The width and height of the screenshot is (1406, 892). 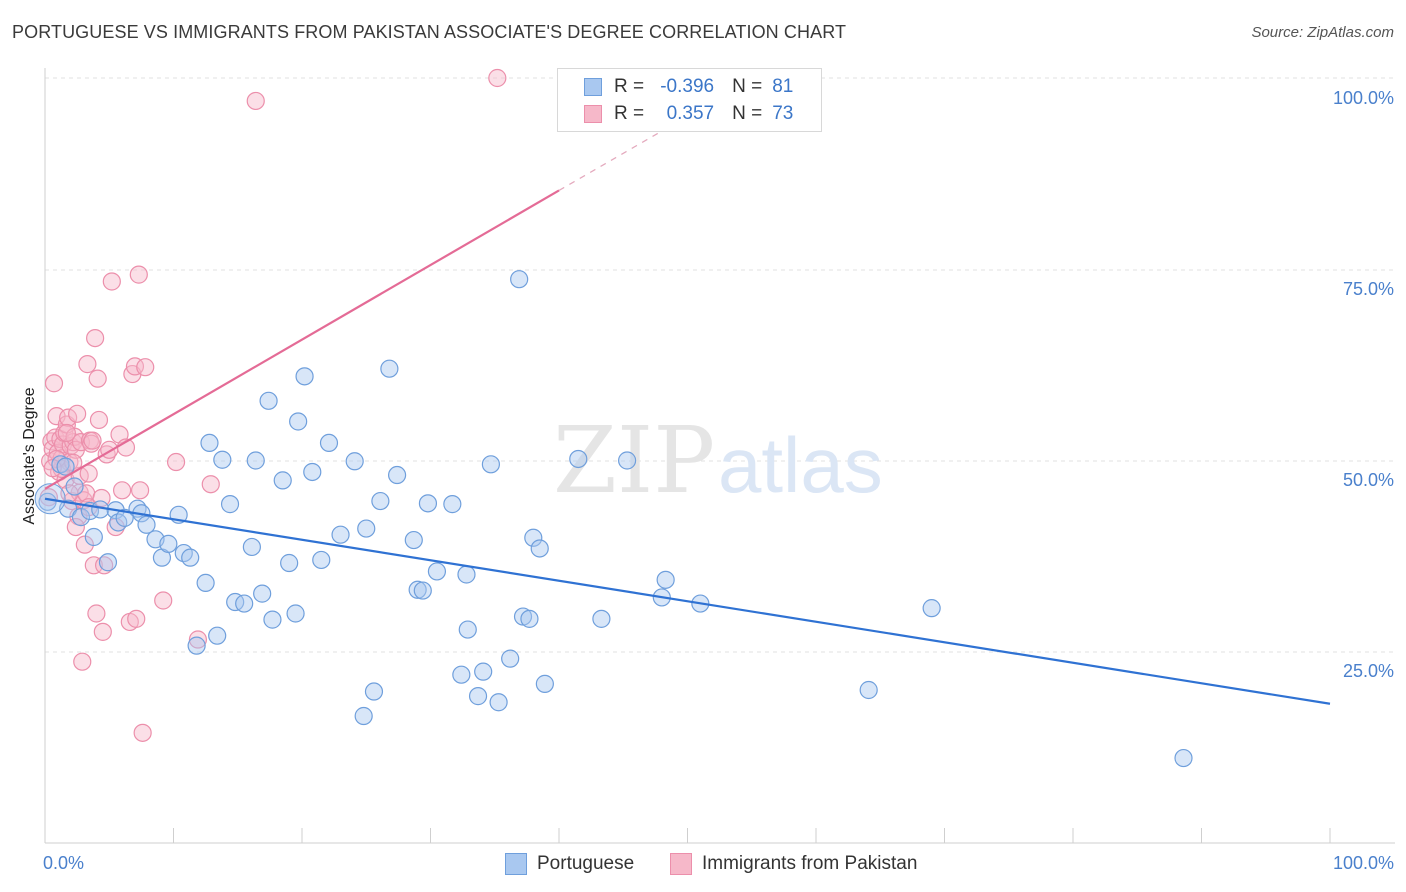 What do you see at coordinates (752, 835) in the screenshot?
I see `x-ticks` at bounding box center [752, 835].